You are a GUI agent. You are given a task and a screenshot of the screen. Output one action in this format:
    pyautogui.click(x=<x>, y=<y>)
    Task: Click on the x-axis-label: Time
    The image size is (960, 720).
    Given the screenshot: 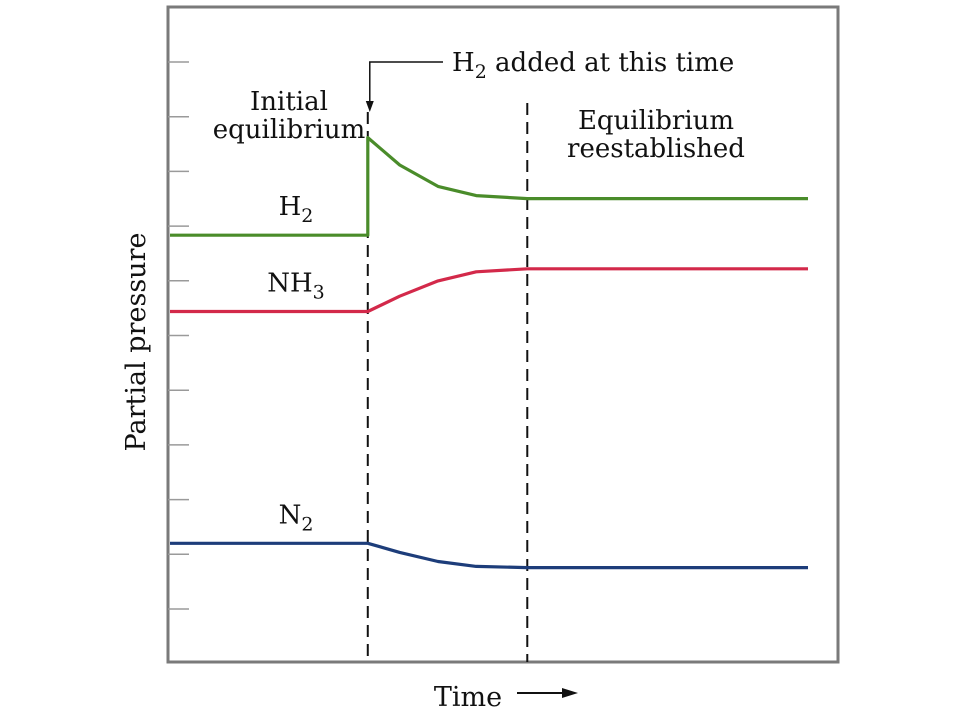 What is the action you would take?
    pyautogui.click(x=468, y=697)
    